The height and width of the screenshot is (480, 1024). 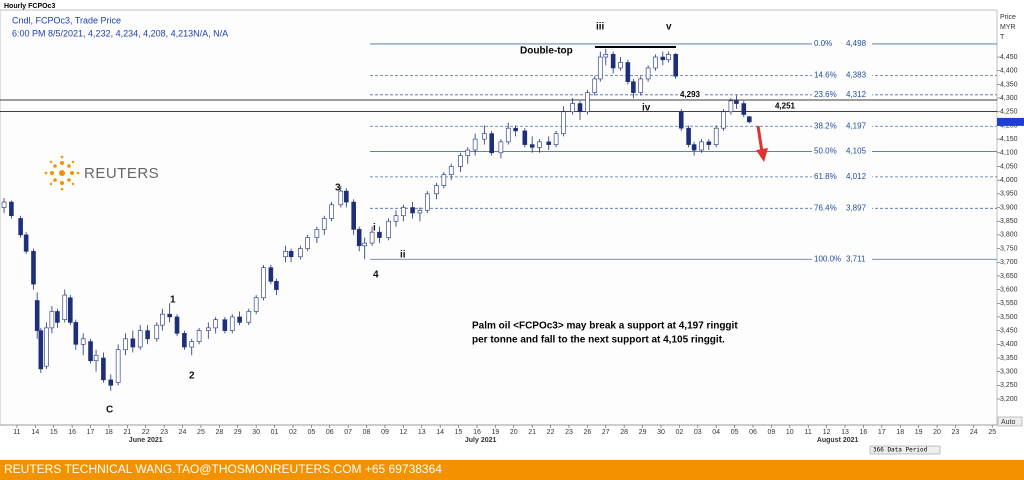 I want to click on fib-label: 100.0%, so click(x=827, y=258).